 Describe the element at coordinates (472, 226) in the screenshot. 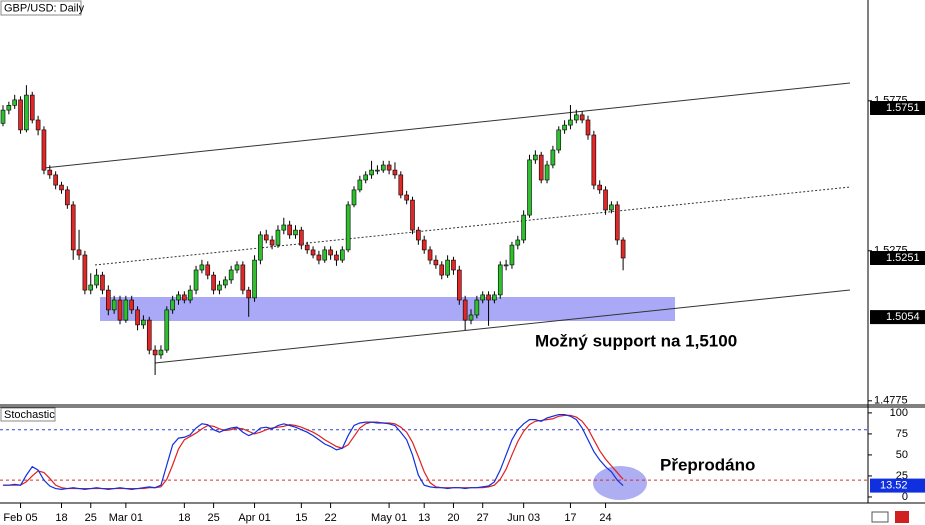

I see `channel-mid` at that location.